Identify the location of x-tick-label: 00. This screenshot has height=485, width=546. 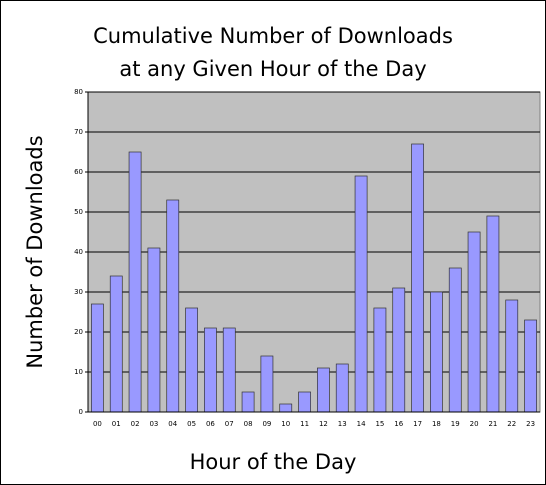
(97, 424).